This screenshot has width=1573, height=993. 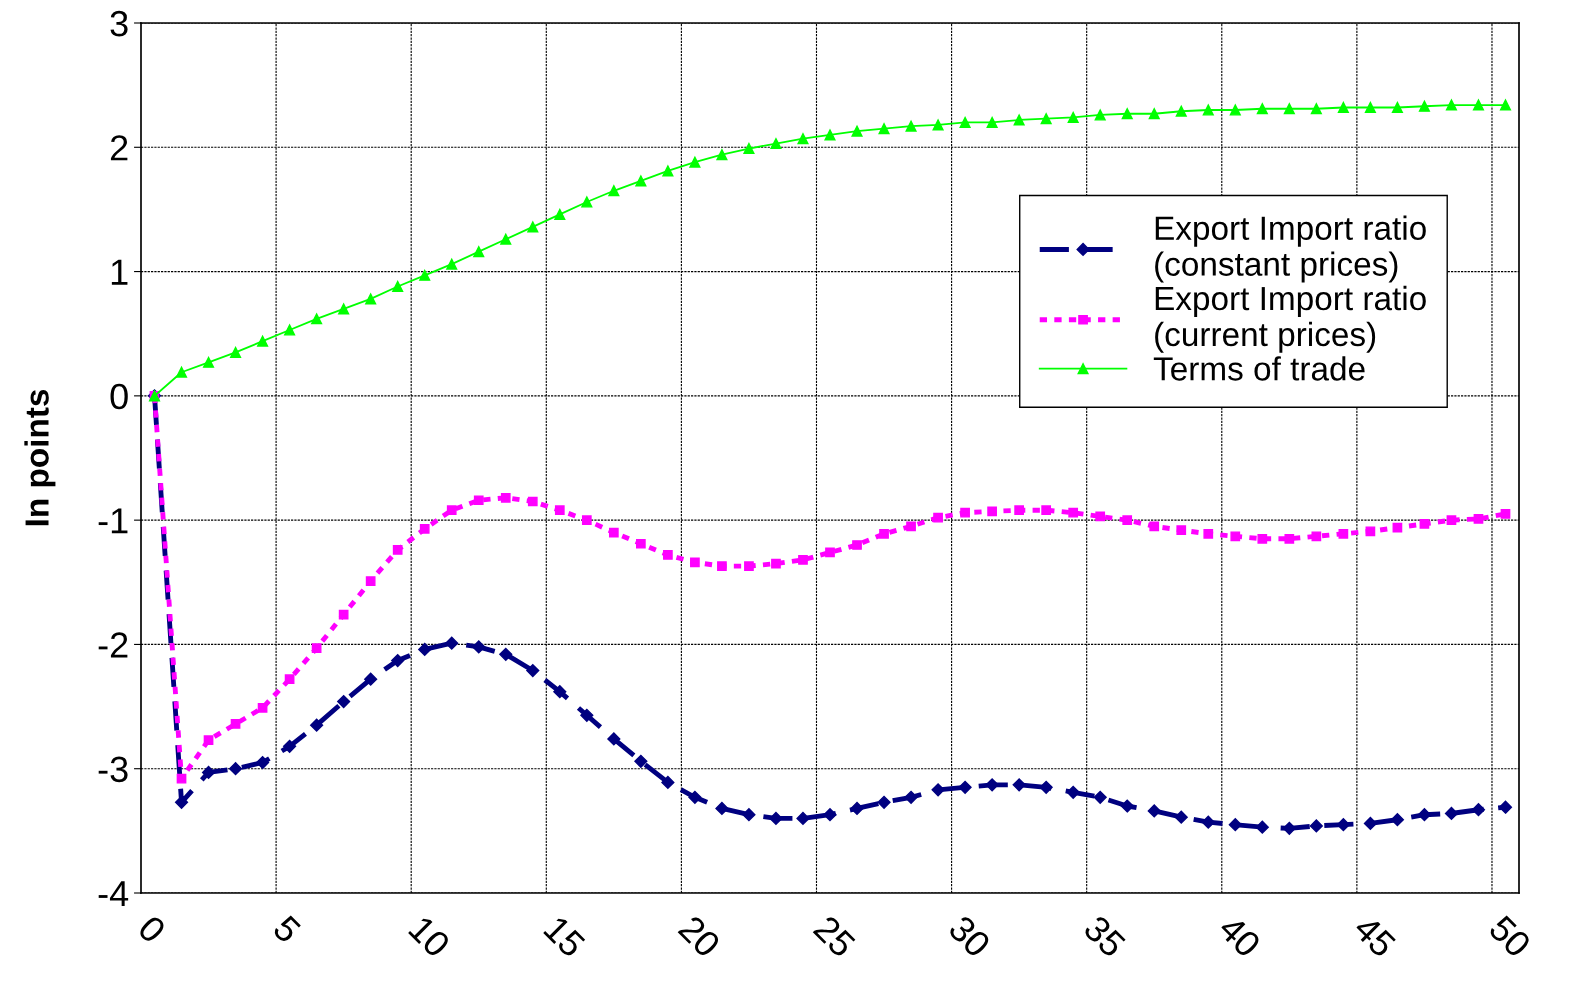 What do you see at coordinates (429, 937) in the screenshot?
I see `x-tick-label: 10` at bounding box center [429, 937].